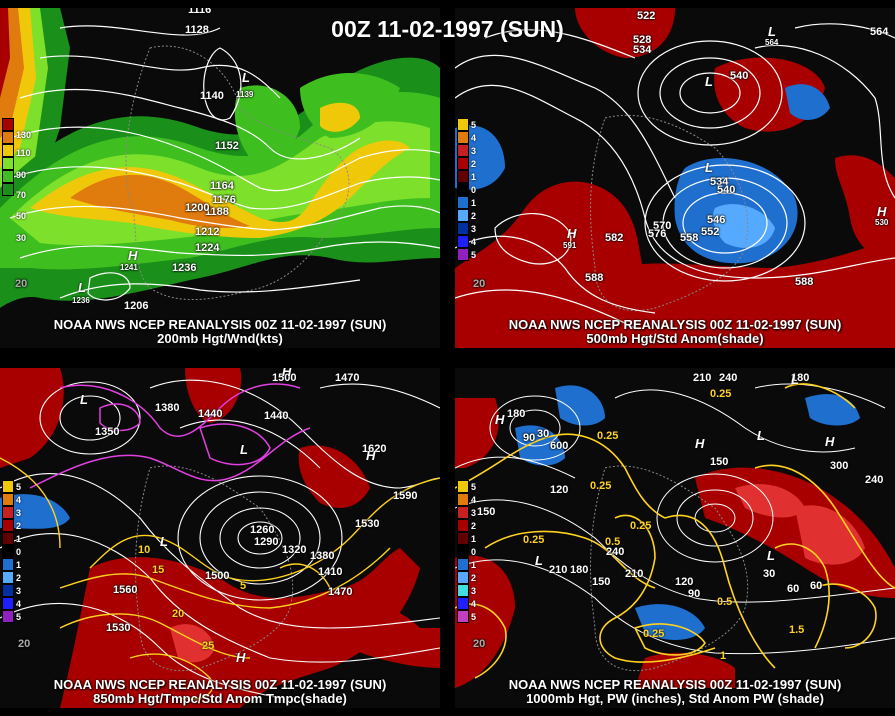 The image size is (895, 716). Describe the element at coordinates (243, 586) in the screenshot. I see `temperature-label: 5` at that location.